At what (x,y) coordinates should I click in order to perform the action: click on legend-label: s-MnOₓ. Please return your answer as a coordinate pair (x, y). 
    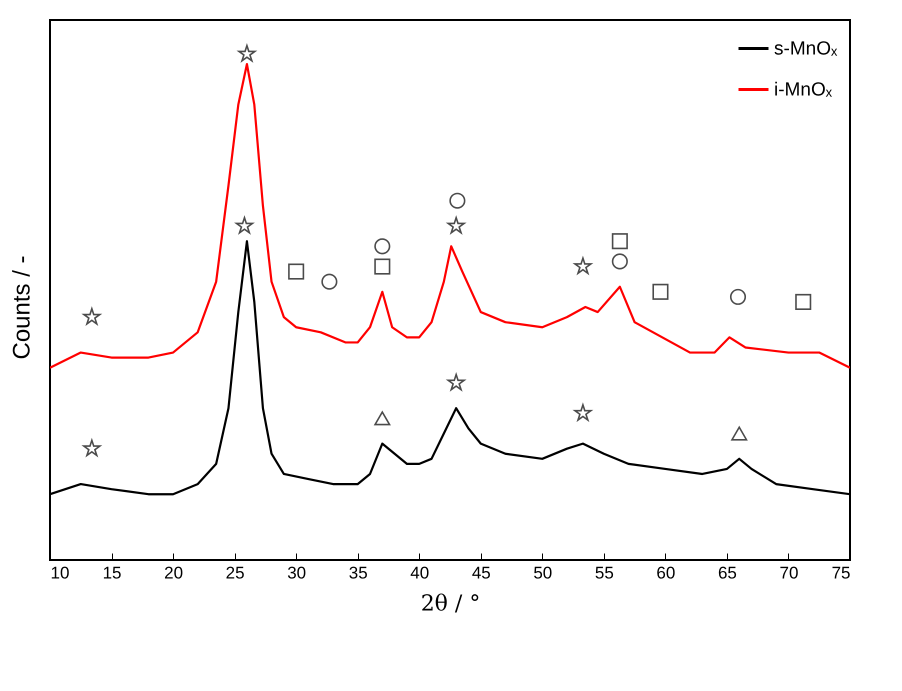
    Looking at the image, I should click on (806, 49).